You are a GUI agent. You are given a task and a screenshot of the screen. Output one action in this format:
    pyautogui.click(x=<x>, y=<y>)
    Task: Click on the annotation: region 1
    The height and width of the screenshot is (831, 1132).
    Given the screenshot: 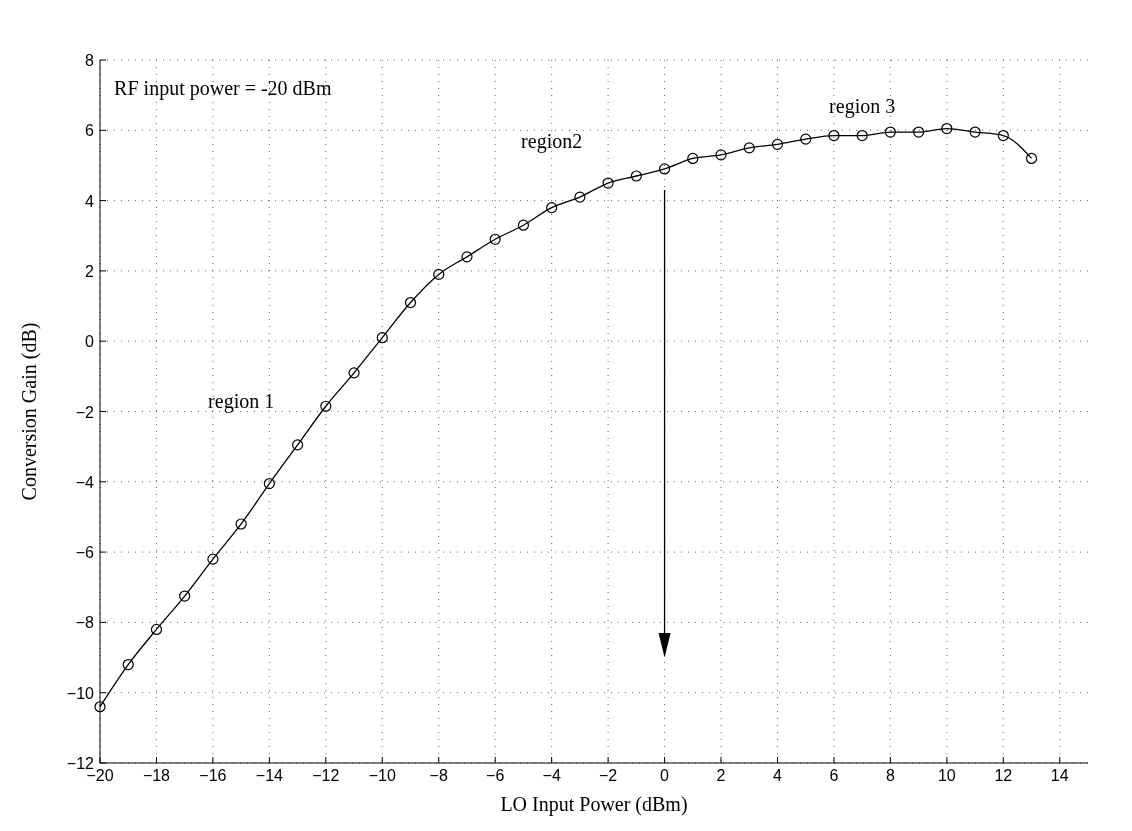 What is the action you would take?
    pyautogui.click(x=241, y=401)
    